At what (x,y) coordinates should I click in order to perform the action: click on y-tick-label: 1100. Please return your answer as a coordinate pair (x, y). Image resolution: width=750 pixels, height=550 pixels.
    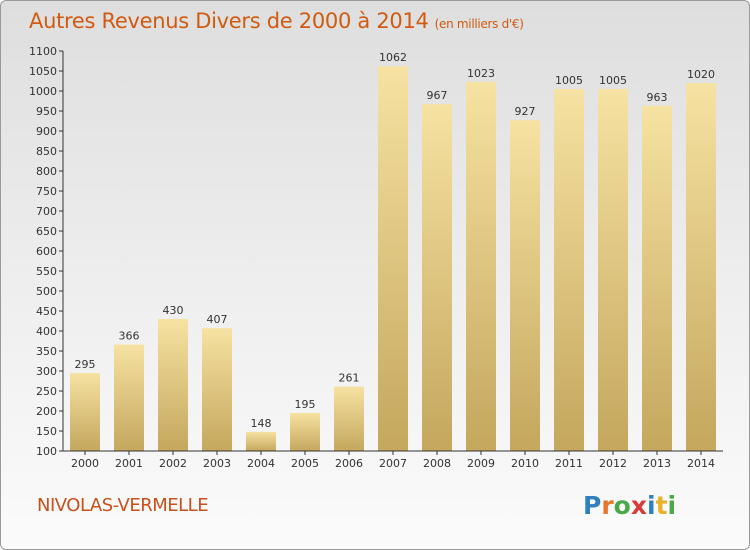
    Looking at the image, I should click on (43, 51).